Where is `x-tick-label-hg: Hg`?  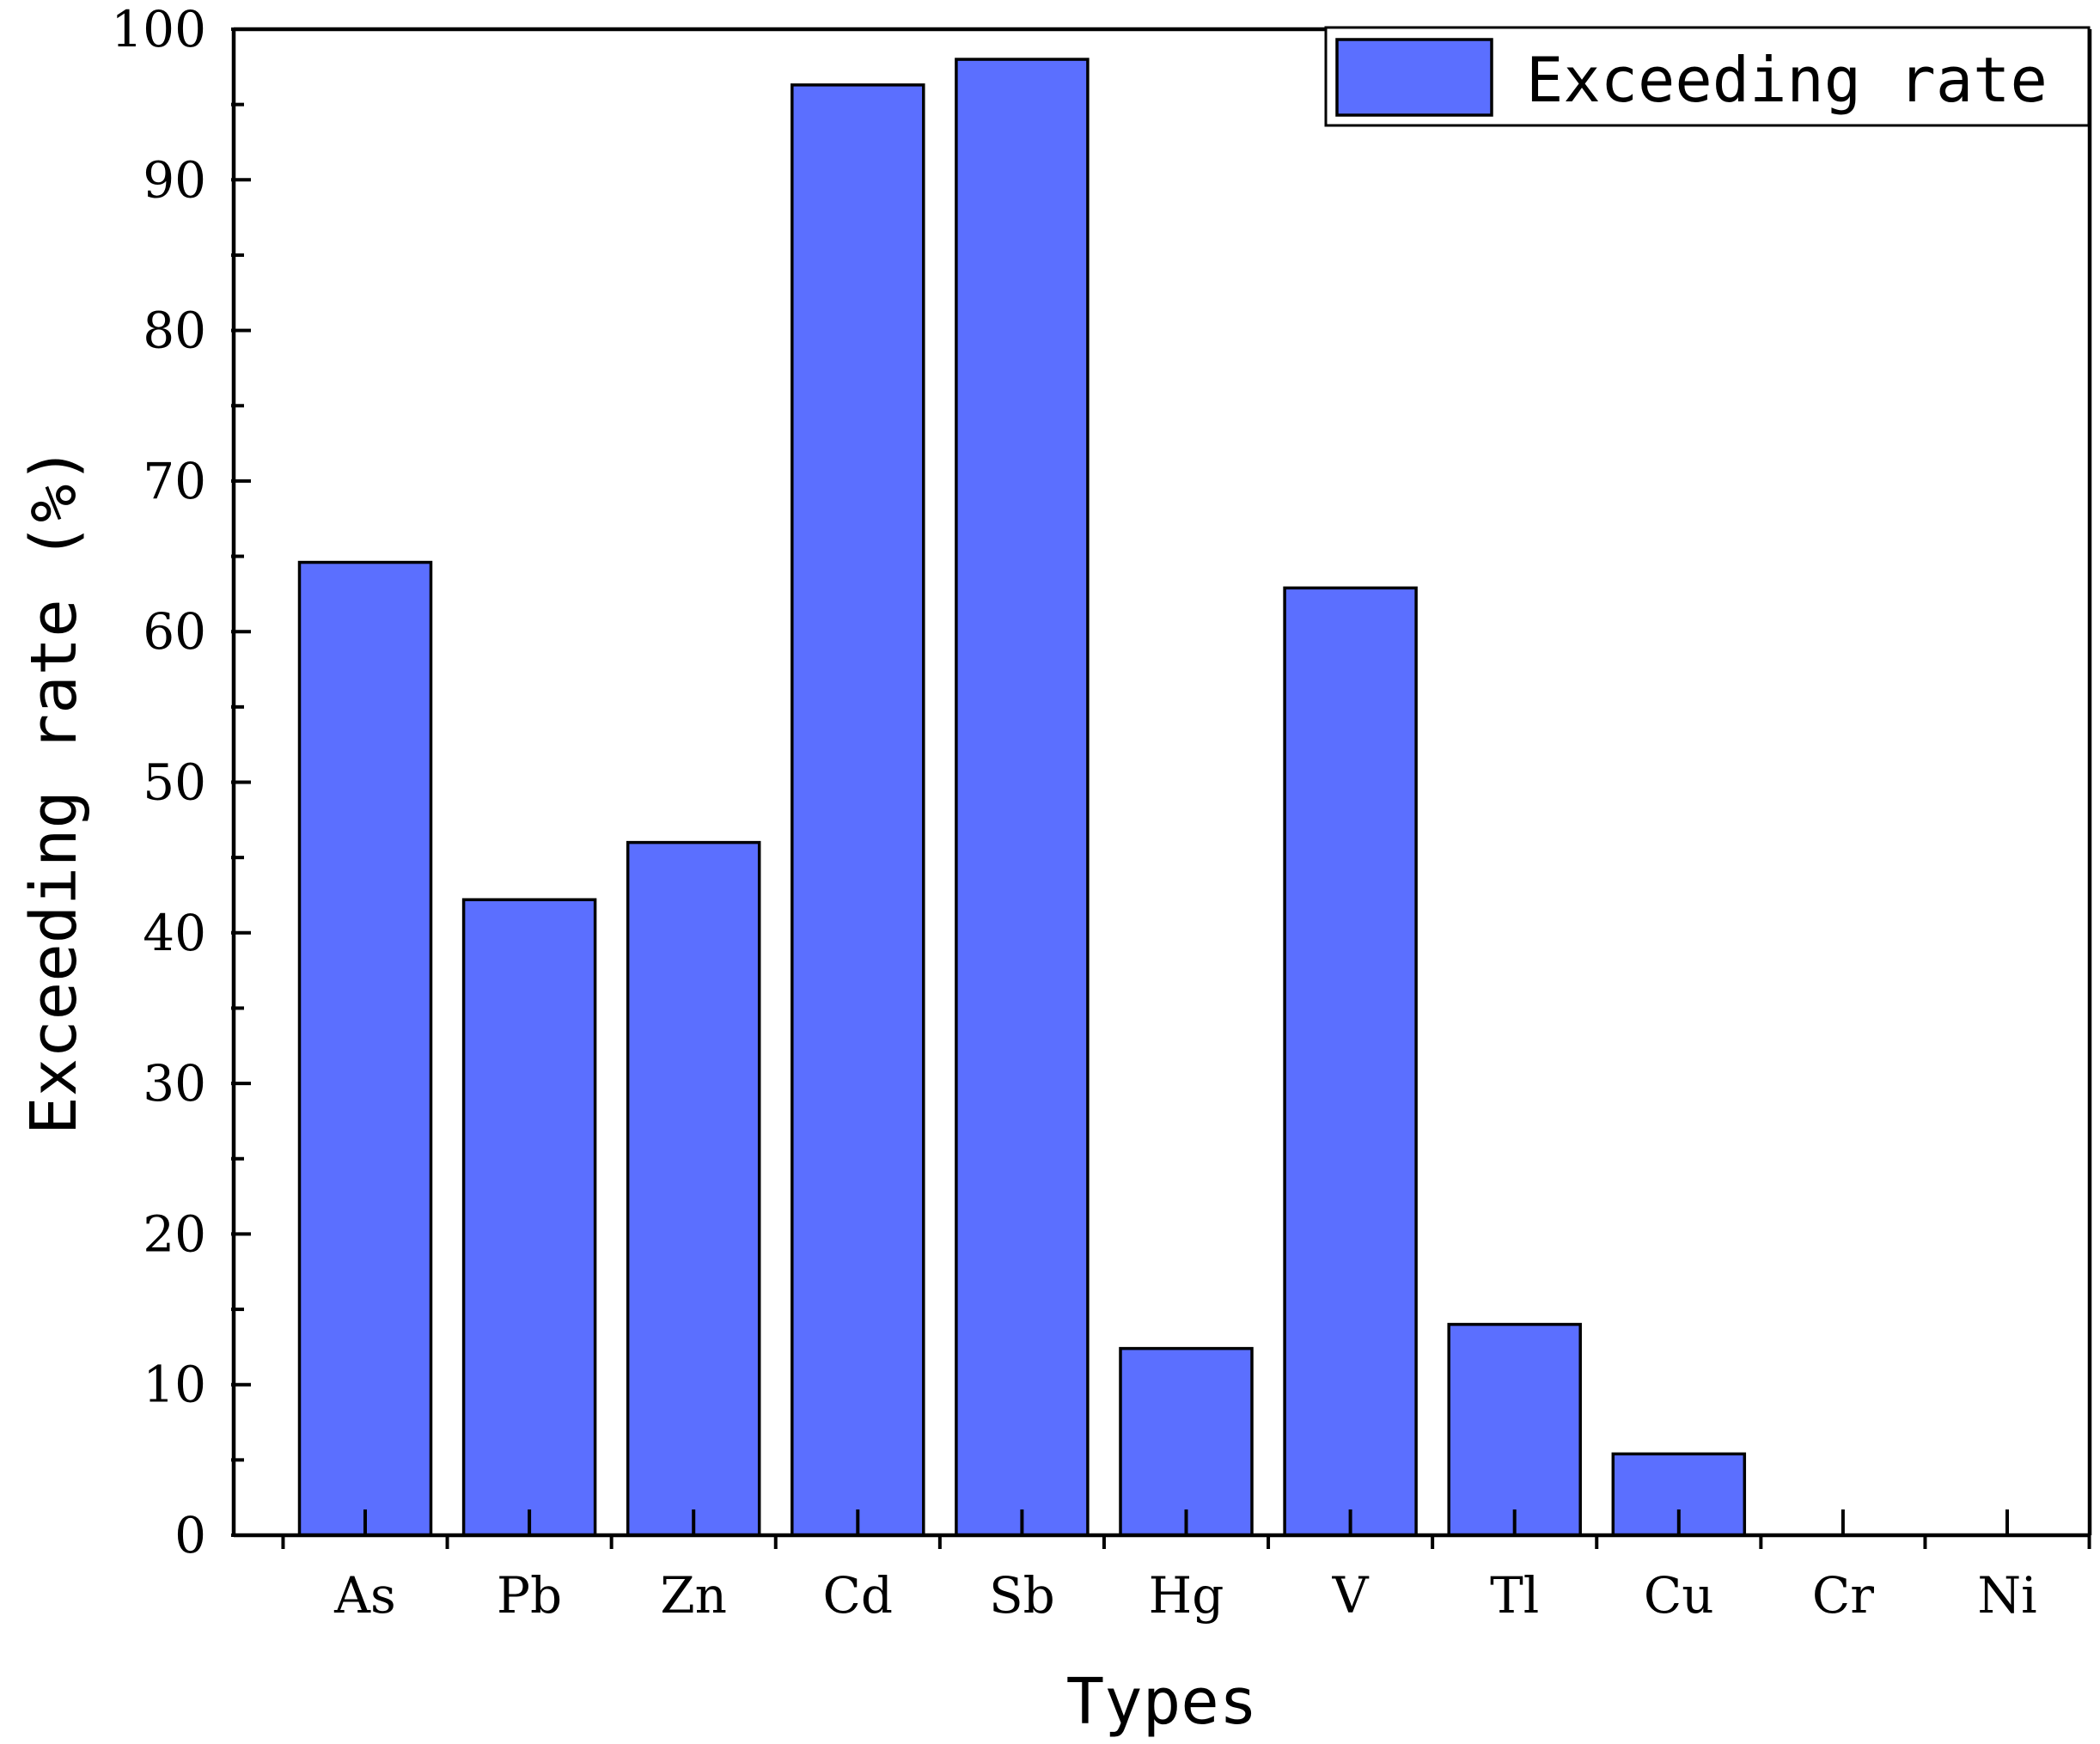 x-tick-label-hg: Hg is located at coordinates (1186, 1595).